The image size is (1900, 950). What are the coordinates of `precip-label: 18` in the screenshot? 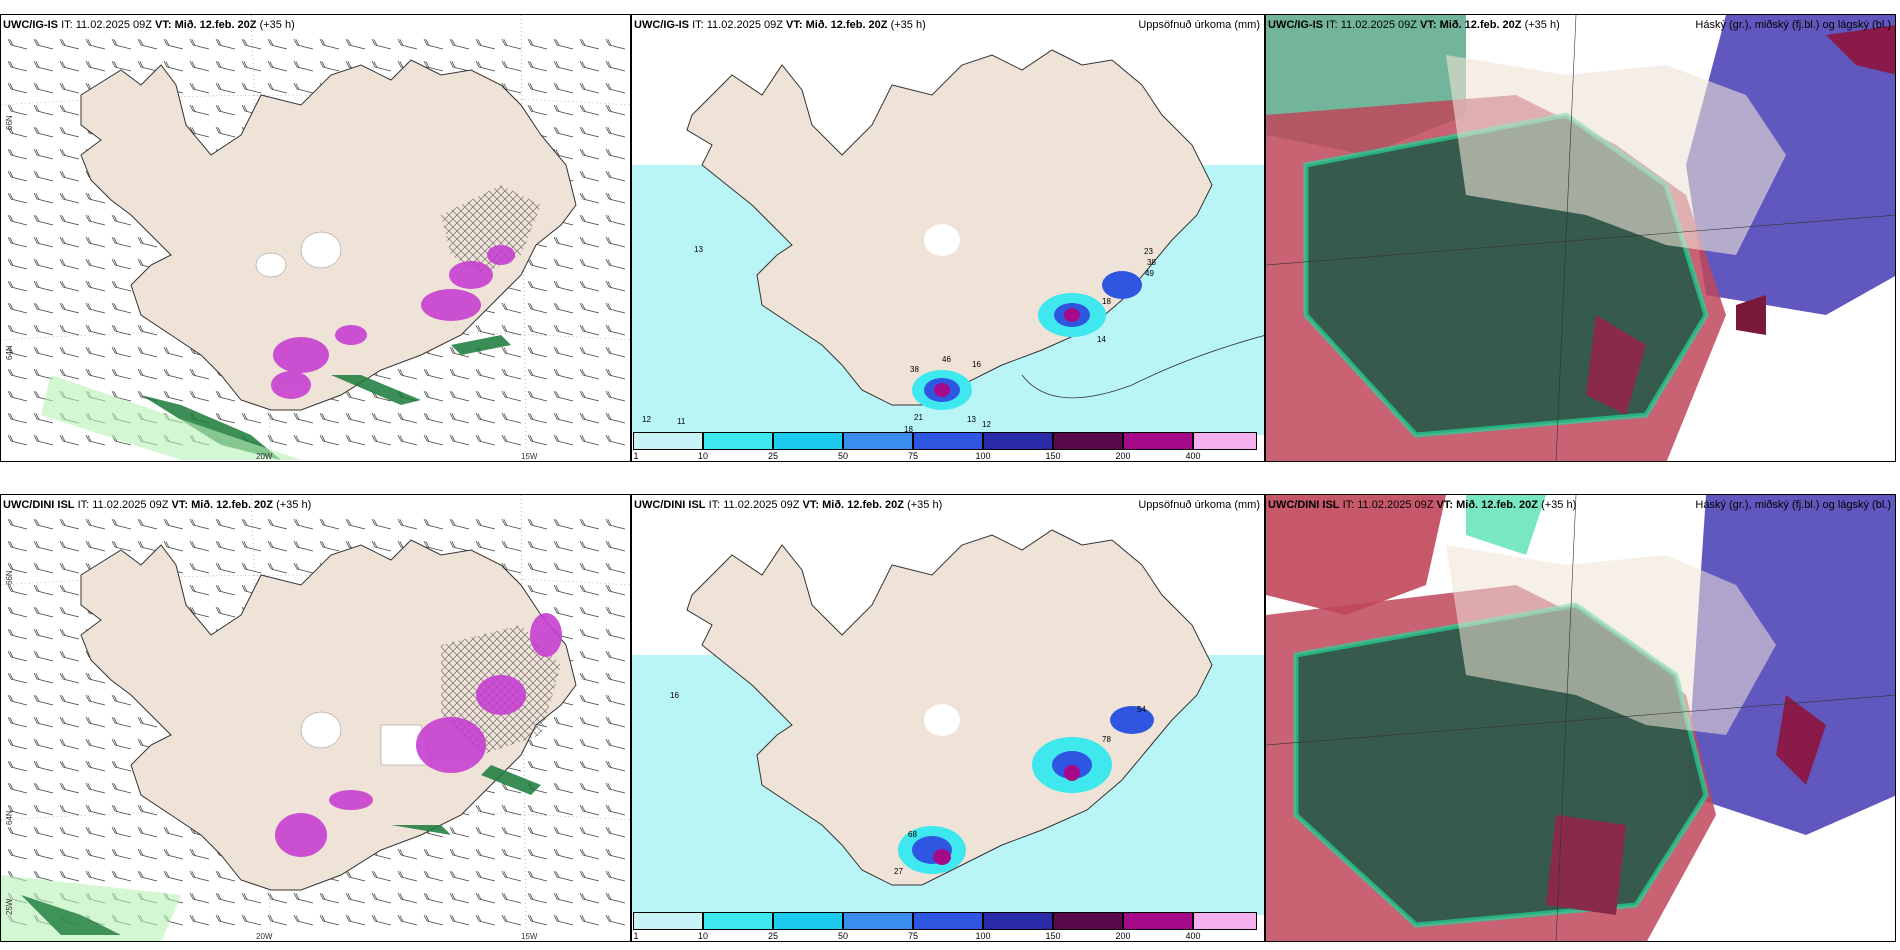 It's located at (1106, 301).